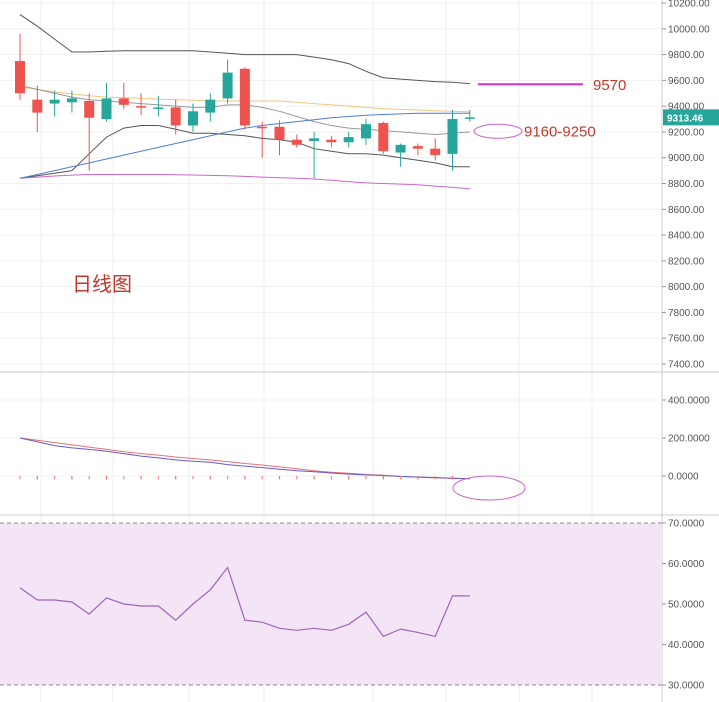 This screenshot has width=719, height=702. Describe the element at coordinates (686, 339) in the screenshot. I see `axis-tick-label: 7600.00` at that location.